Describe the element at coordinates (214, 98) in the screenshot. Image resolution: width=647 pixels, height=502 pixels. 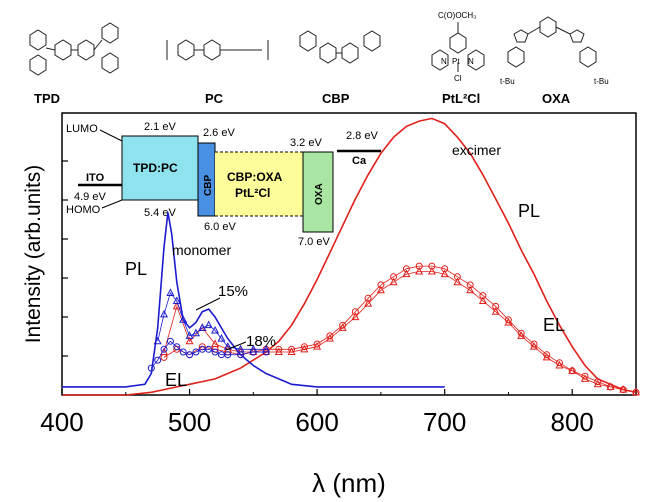
I see `pc-label: PC` at that location.